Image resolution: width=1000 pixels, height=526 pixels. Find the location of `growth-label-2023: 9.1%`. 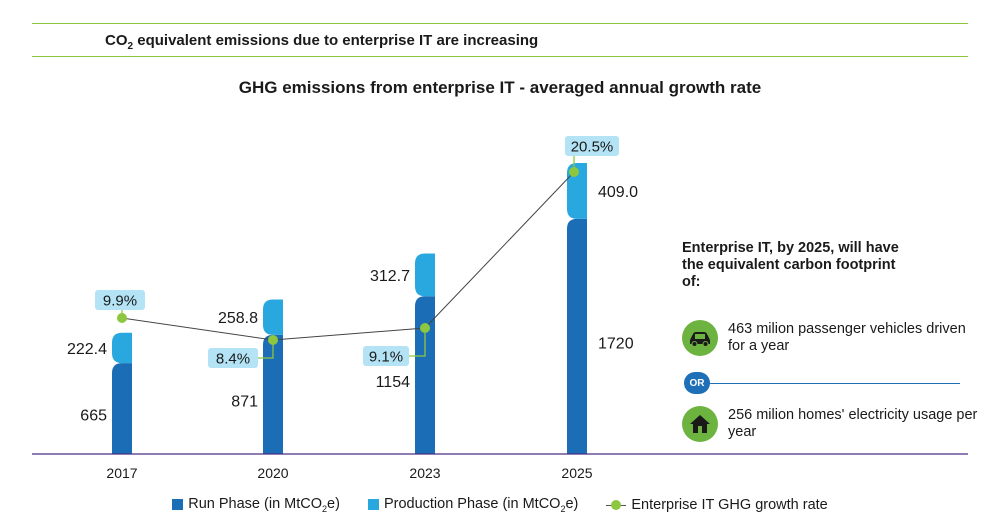

growth-label-2023: 9.1% is located at coordinates (386, 357).